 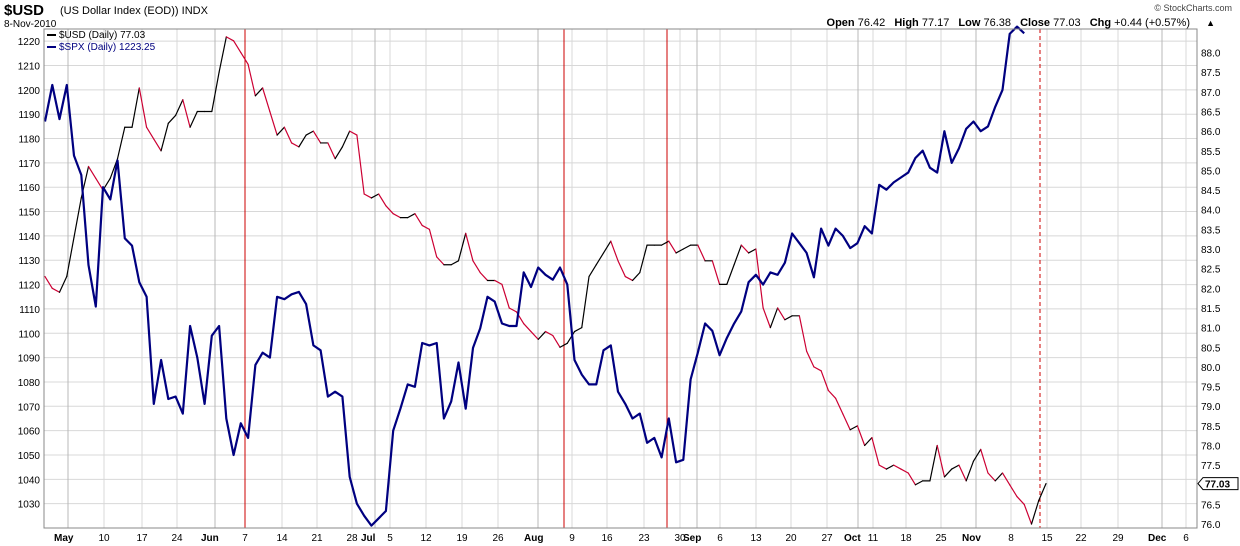 I want to click on left-tick-label: 1130, so click(x=29, y=261).